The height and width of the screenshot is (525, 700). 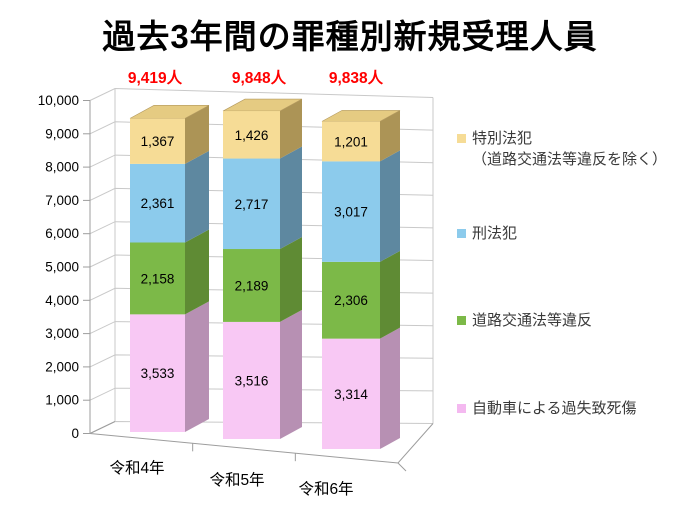 What do you see at coordinates (261, 94) in the screenshot?
I see `gridline` at bounding box center [261, 94].